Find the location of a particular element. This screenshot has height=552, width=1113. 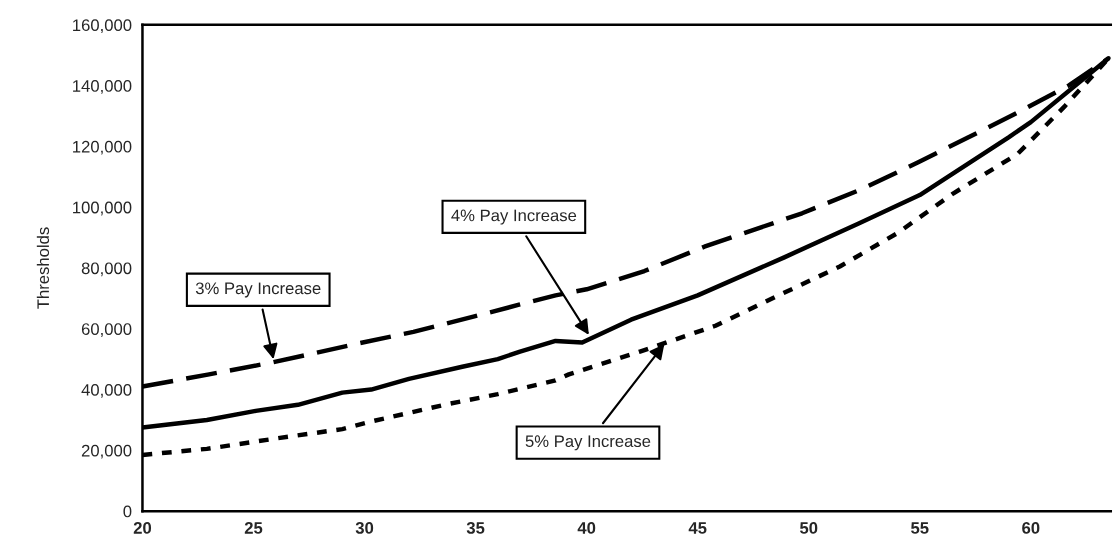

y-tick-label: 20,000 is located at coordinates (106, 451).